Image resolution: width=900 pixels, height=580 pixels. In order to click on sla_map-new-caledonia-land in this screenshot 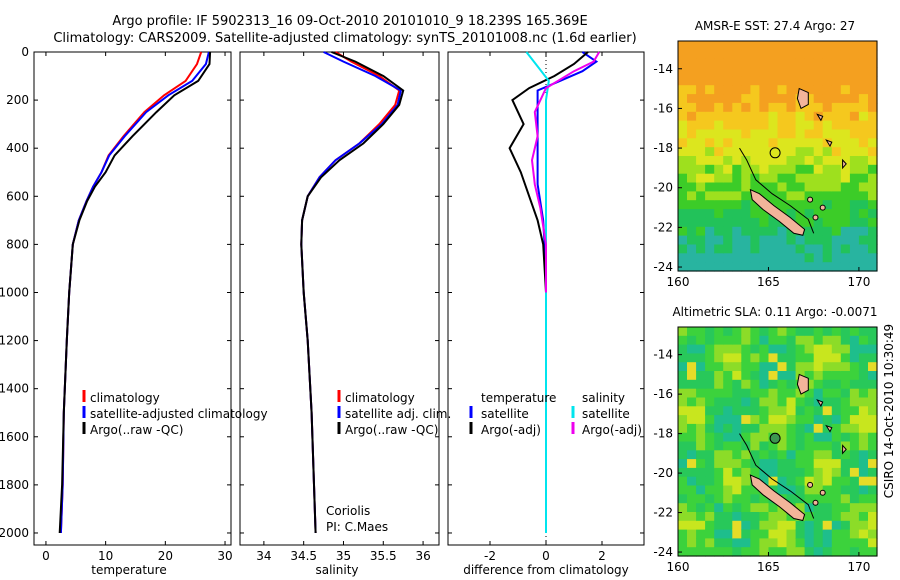, I will do `click(777, 498)`.